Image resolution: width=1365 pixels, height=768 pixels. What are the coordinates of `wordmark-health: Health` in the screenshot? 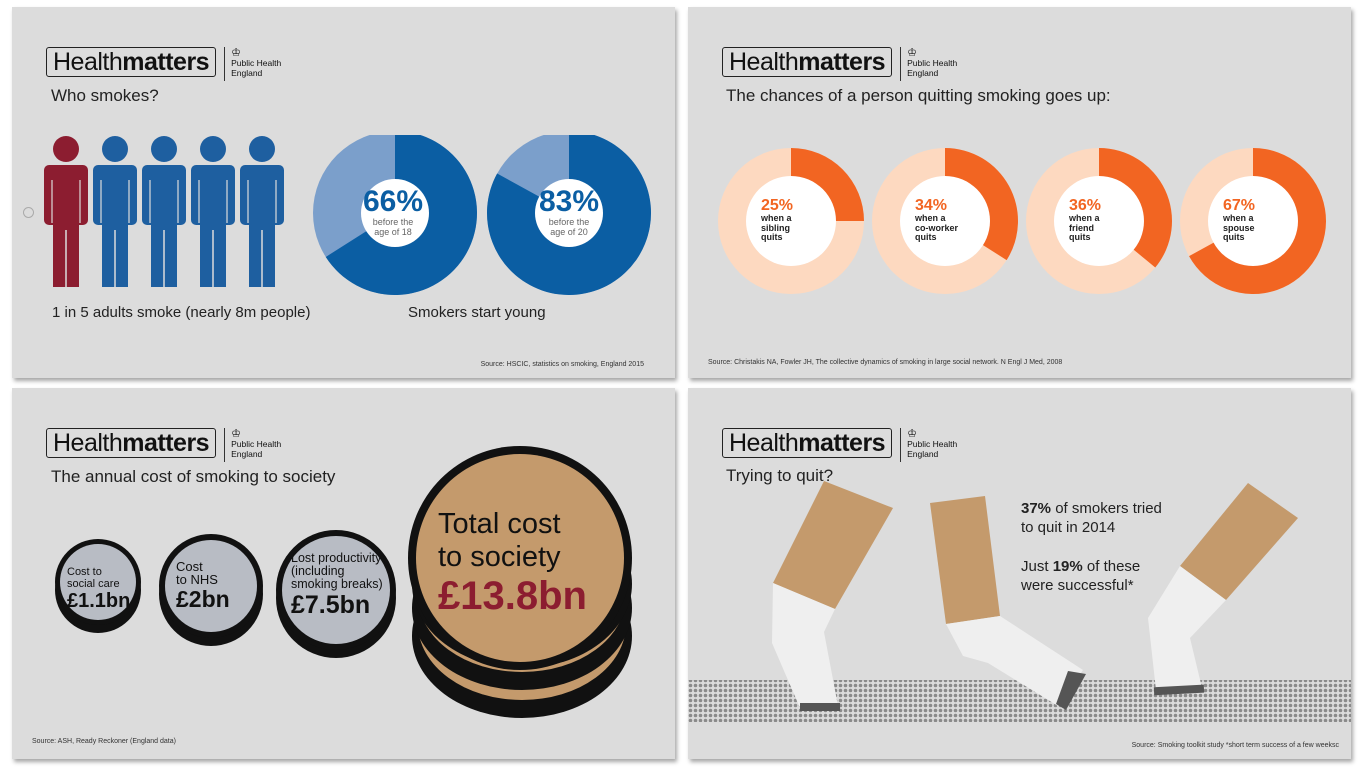 It's located at (764, 442).